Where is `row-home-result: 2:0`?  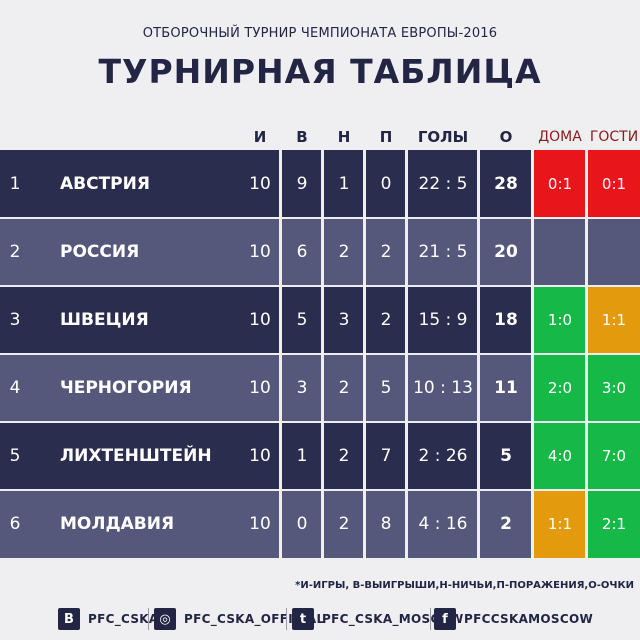 row-home-result: 2:0 is located at coordinates (560, 388).